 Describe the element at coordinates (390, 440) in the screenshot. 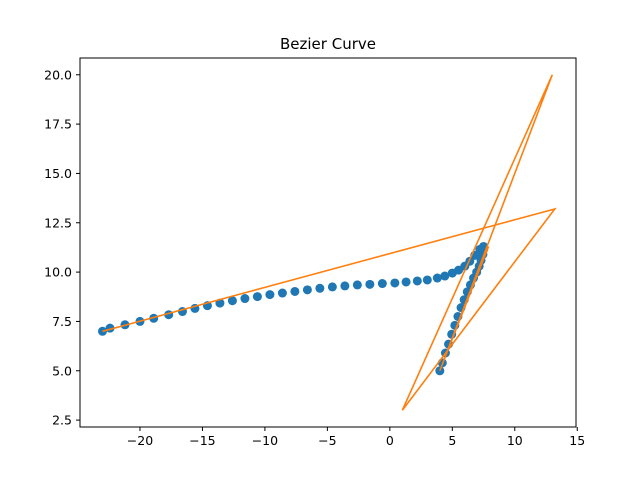

I see `x-tick-label: 0` at that location.